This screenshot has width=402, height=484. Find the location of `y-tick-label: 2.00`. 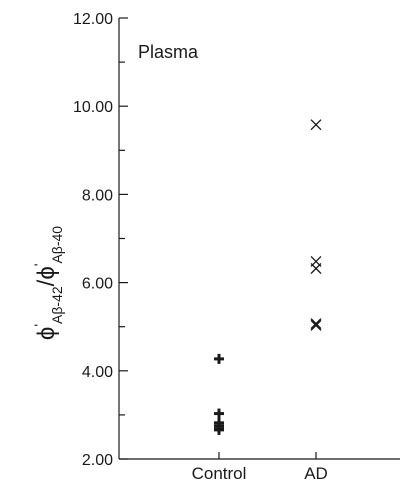

y-tick-label: 2.00 is located at coordinates (97, 460).